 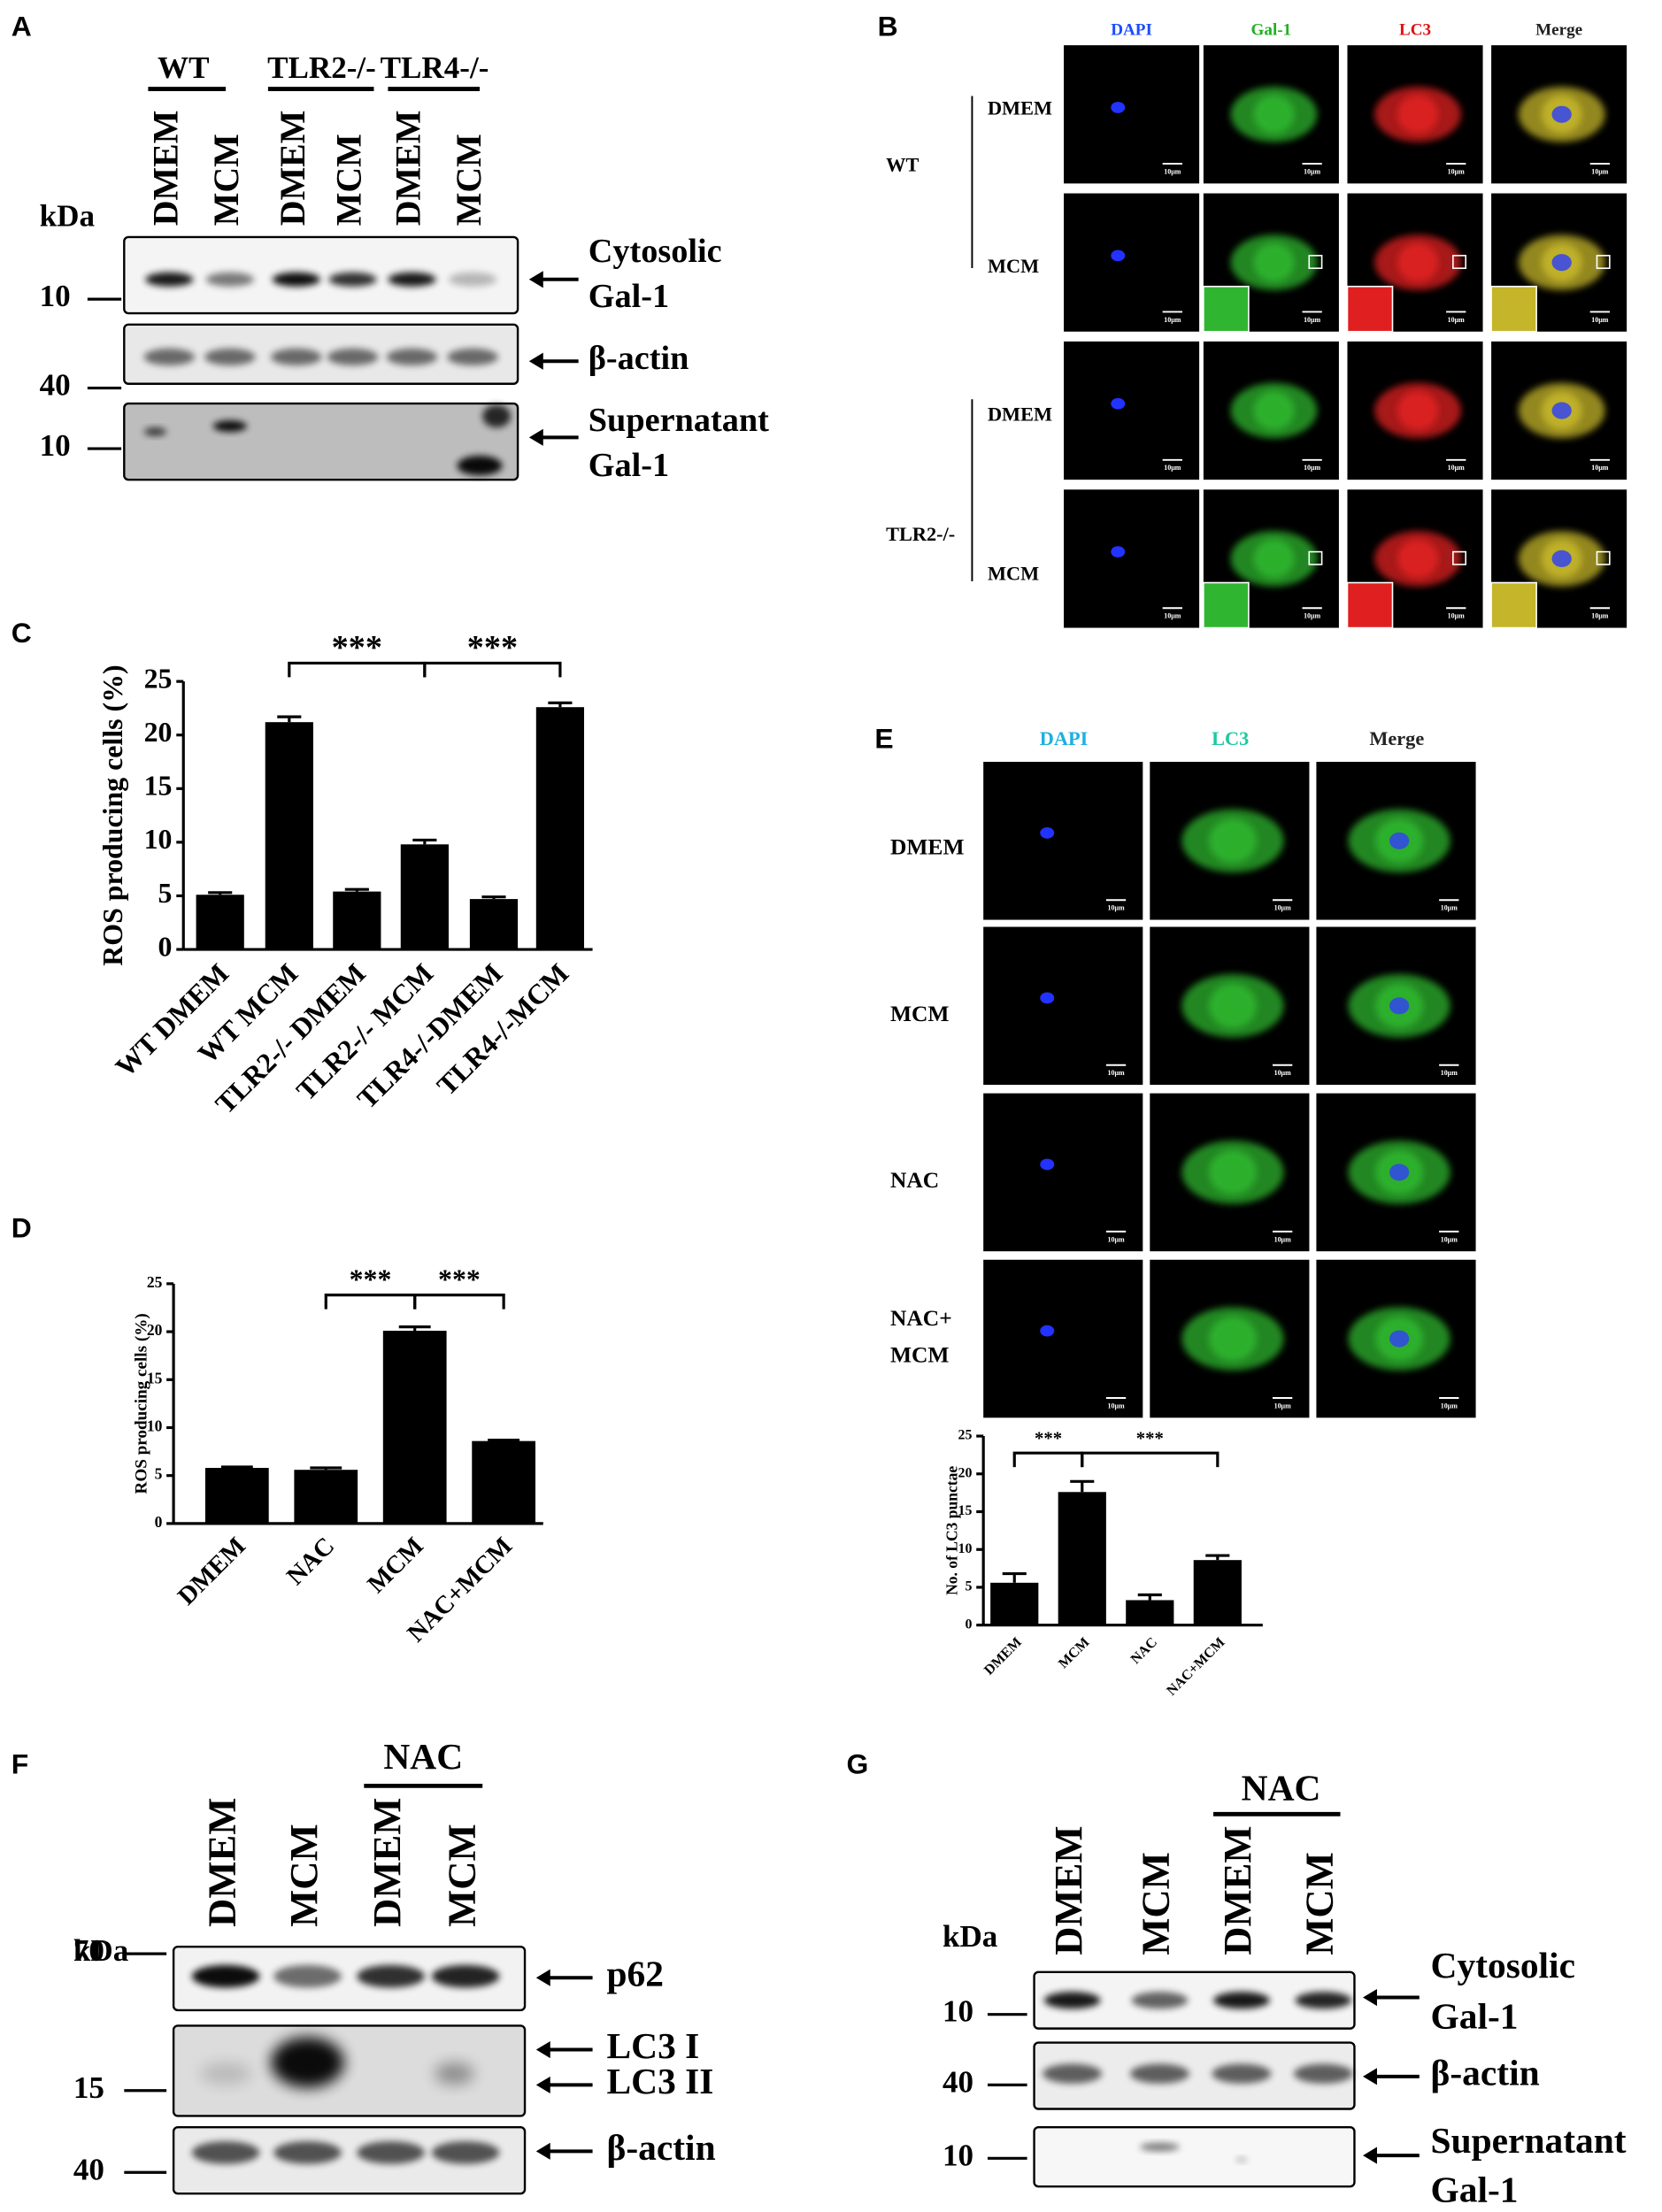 I want to click on marker-label: 70, so click(x=88, y=1951).